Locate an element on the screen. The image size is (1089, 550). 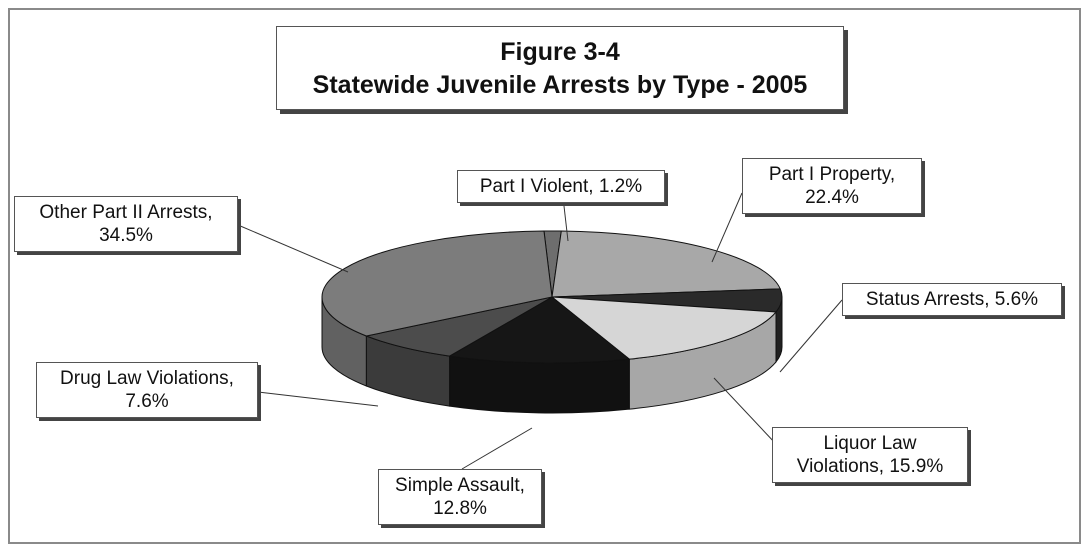
leader-line-liquor-law is located at coordinates (745, 411).